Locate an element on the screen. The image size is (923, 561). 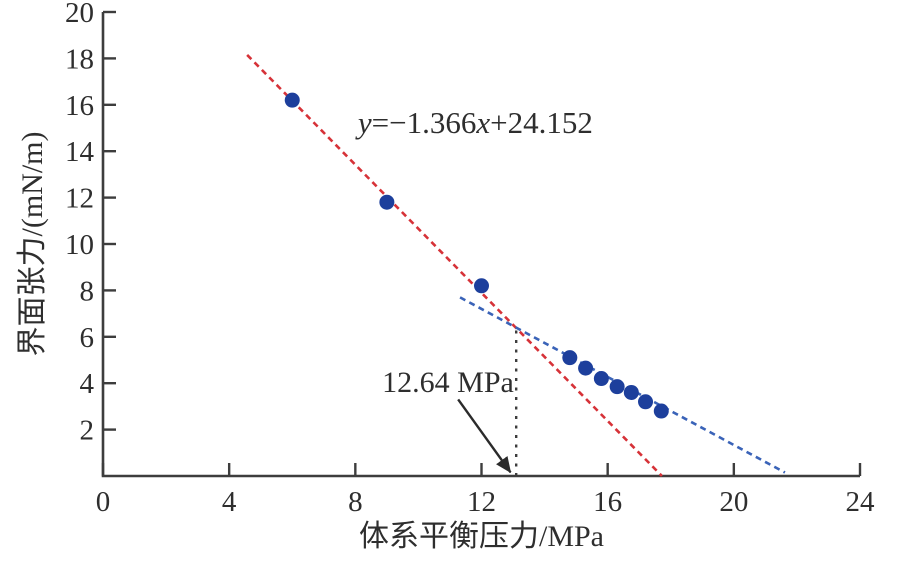
y-tick-label: 16 is located at coordinates (79, 106).